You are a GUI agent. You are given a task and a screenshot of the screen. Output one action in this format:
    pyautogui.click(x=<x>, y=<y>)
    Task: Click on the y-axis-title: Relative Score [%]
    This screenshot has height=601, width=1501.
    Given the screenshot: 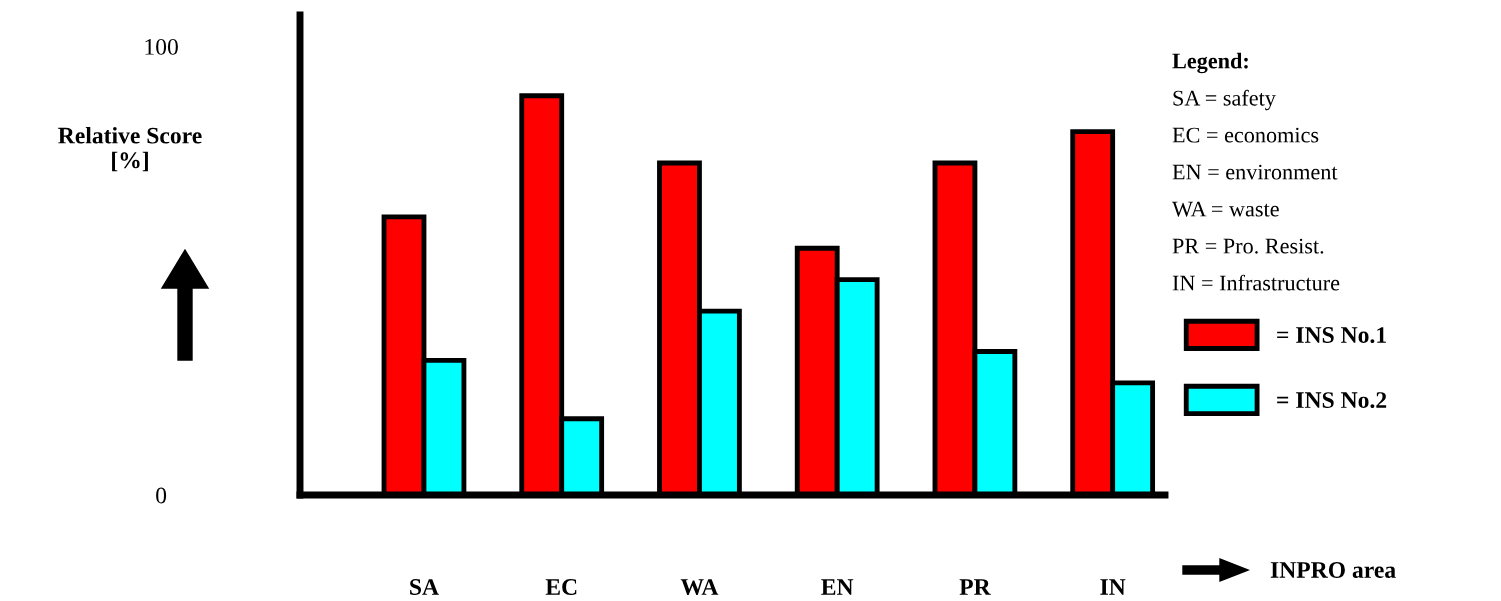 What is the action you would take?
    pyautogui.click(x=130, y=149)
    